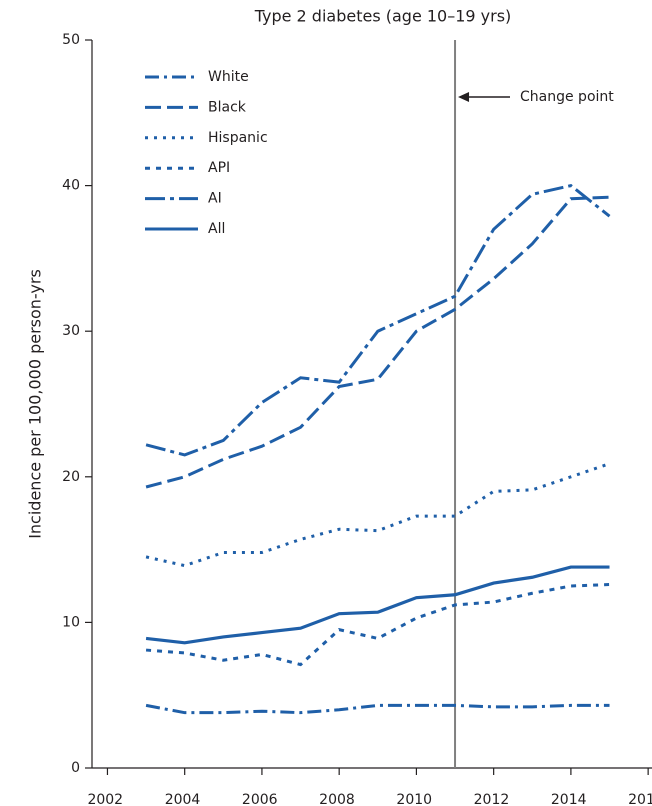 This screenshot has height=806, width=652. What do you see at coordinates (35, 404) in the screenshot?
I see `y-axis-label: Incidence per 100,000 person-yrs` at bounding box center [35, 404].